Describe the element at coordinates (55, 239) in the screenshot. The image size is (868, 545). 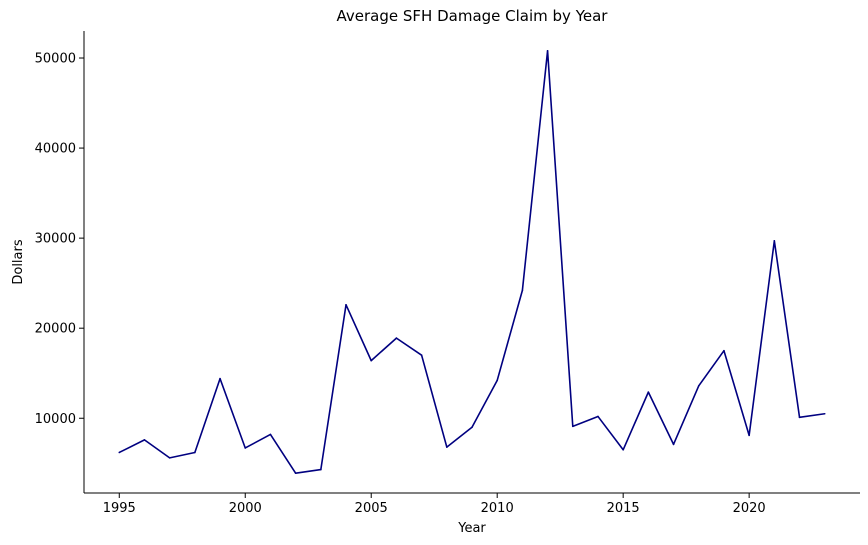
I see `y-tick-label: 30000` at that location.